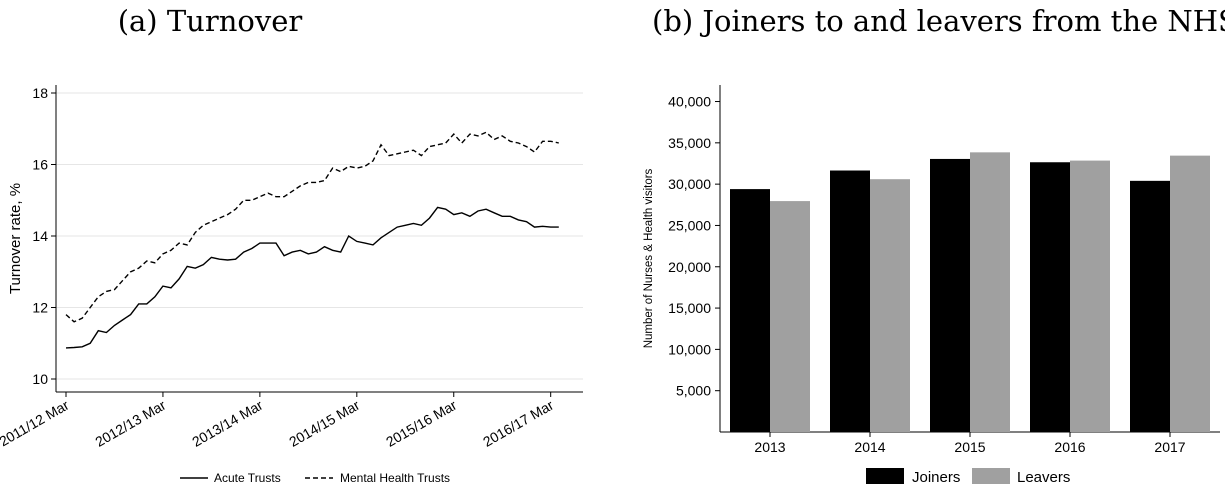 The height and width of the screenshot is (491, 1225). What do you see at coordinates (689, 102) in the screenshot?
I see `y-tick-label: 40,000` at bounding box center [689, 102].